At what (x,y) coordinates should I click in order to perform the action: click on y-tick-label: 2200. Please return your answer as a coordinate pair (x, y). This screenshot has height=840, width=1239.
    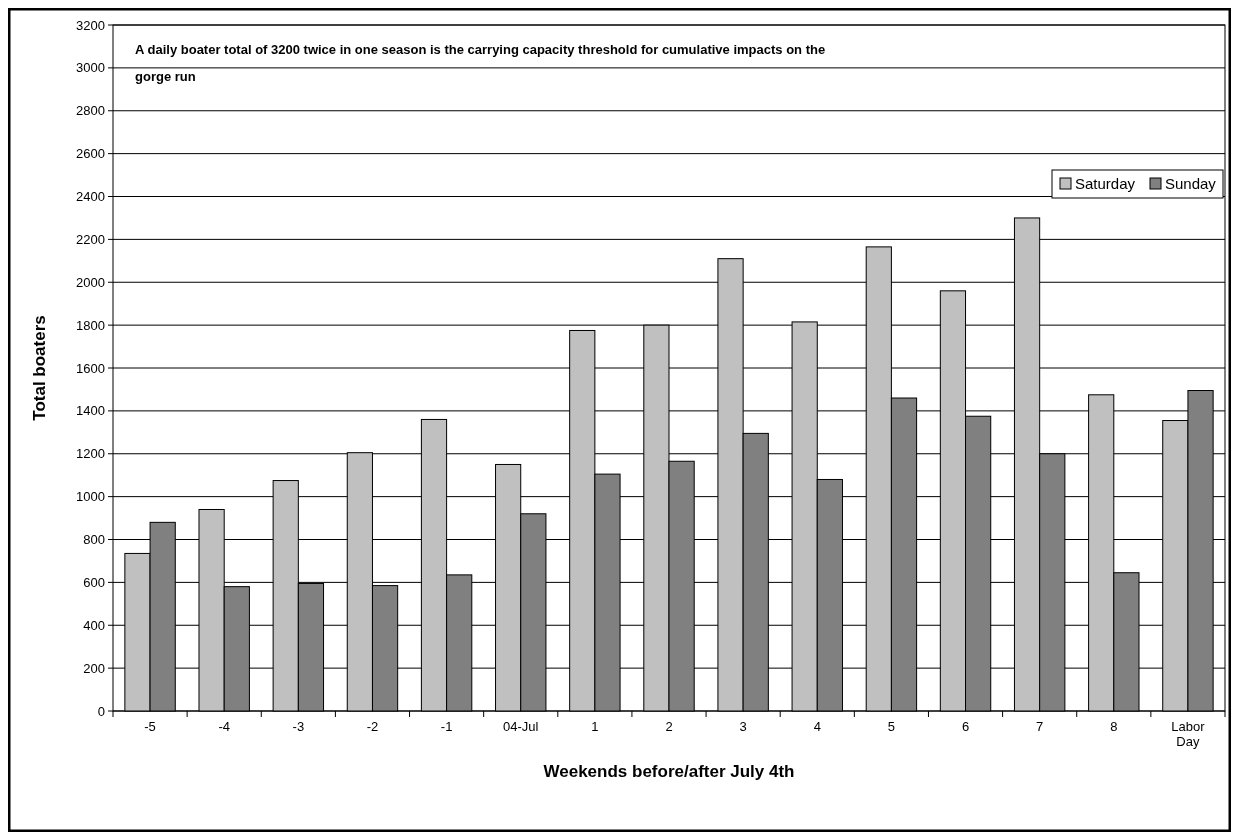
    Looking at the image, I should click on (90, 239).